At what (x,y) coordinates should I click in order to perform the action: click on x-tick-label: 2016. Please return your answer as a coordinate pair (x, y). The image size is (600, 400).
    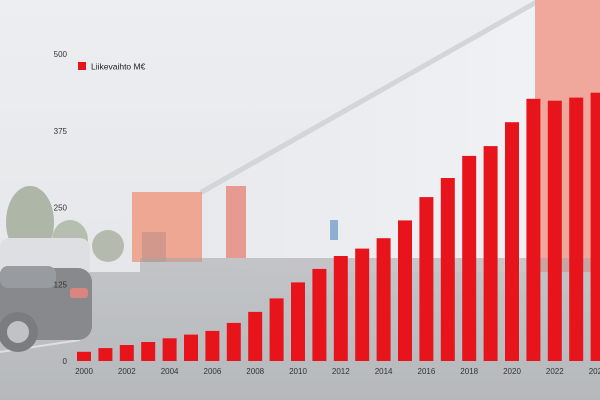
    Looking at the image, I should click on (427, 371).